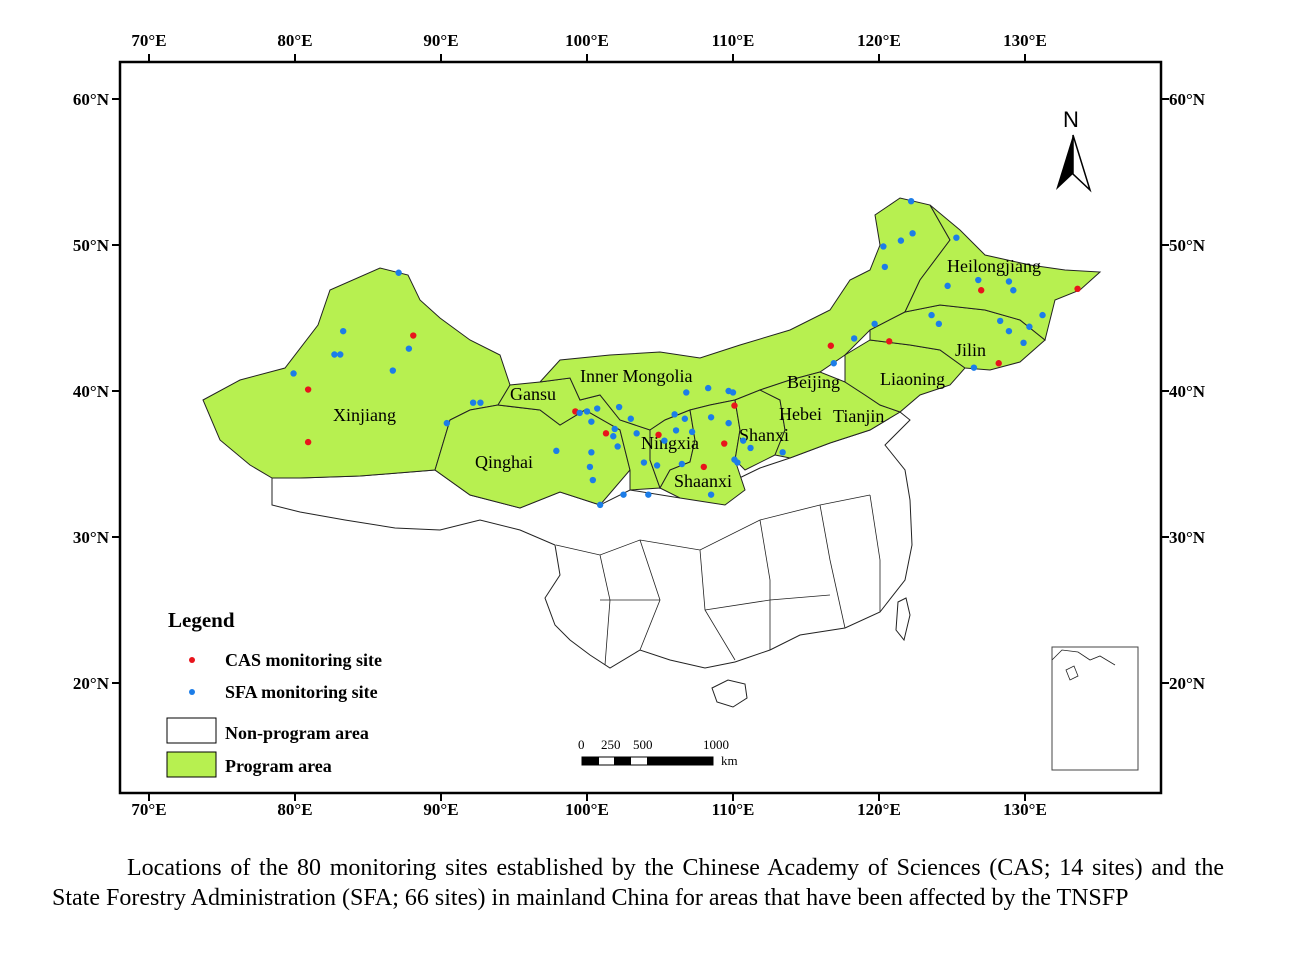 The width and height of the screenshot is (1298, 980). I want to click on hebei-region, so click(830, 415).